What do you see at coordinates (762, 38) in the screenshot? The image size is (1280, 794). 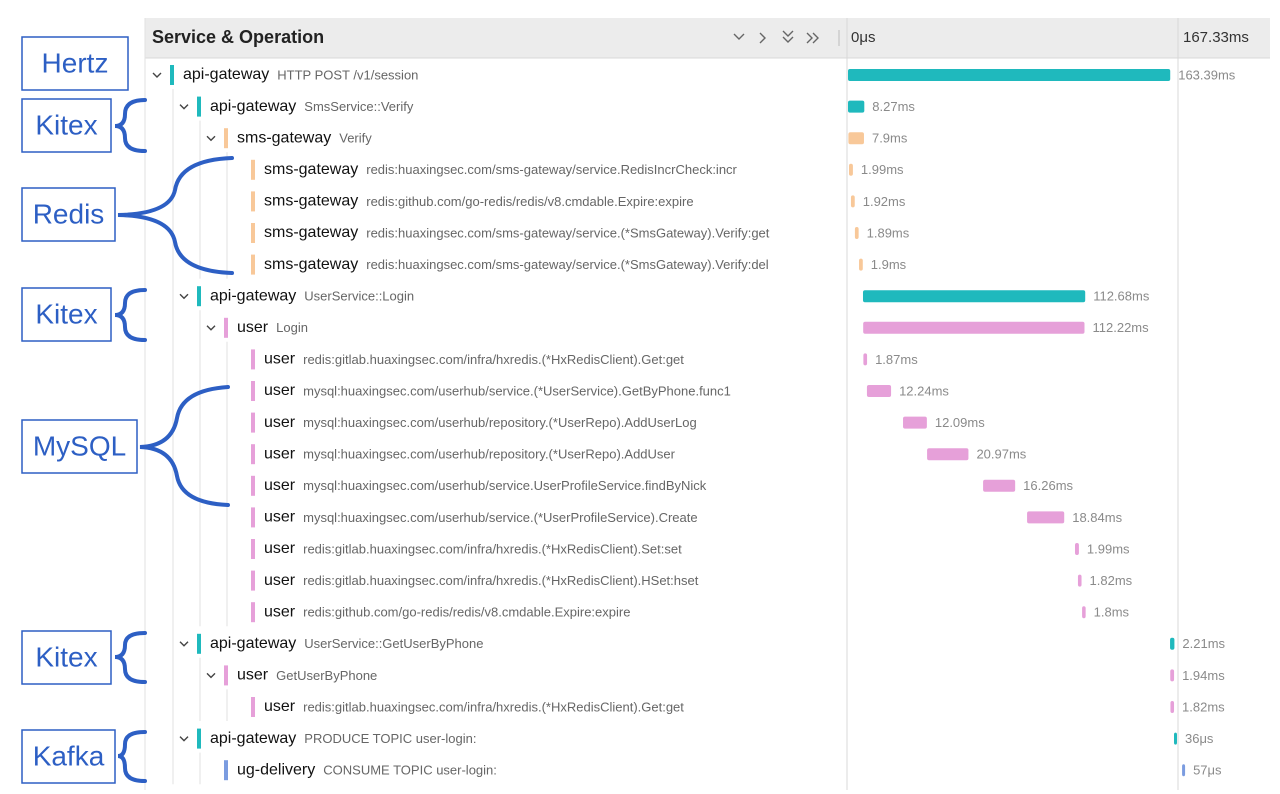 I see `expand-one` at bounding box center [762, 38].